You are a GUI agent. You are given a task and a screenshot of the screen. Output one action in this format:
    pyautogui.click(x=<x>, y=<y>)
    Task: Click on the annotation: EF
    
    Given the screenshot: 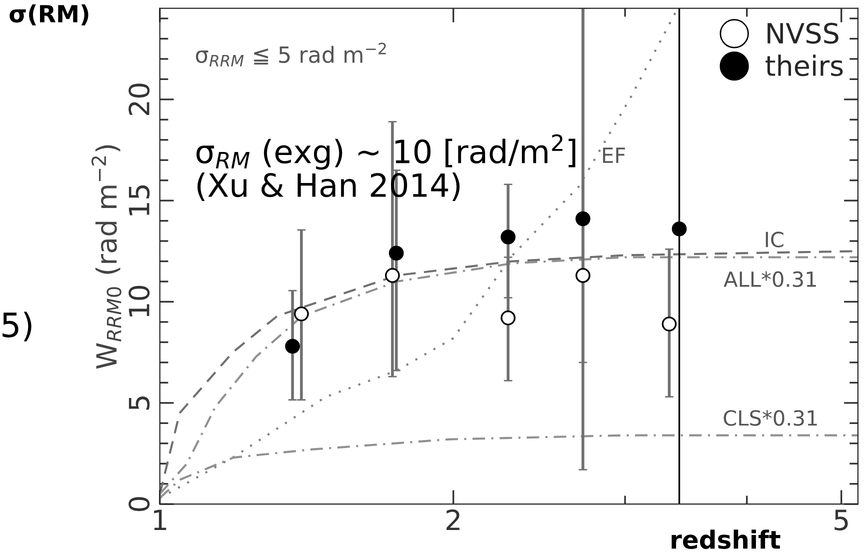 What is the action you would take?
    pyautogui.click(x=614, y=155)
    